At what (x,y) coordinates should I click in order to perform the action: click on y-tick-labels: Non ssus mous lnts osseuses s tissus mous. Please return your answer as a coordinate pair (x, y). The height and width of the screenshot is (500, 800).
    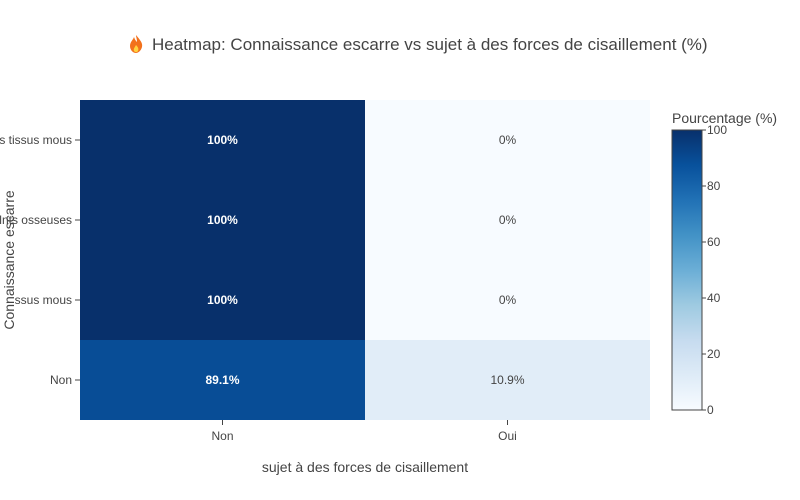
    Looking at the image, I should click on (40, 260).